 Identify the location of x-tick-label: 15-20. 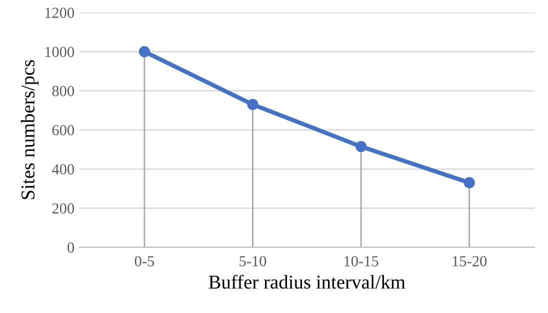
(469, 261).